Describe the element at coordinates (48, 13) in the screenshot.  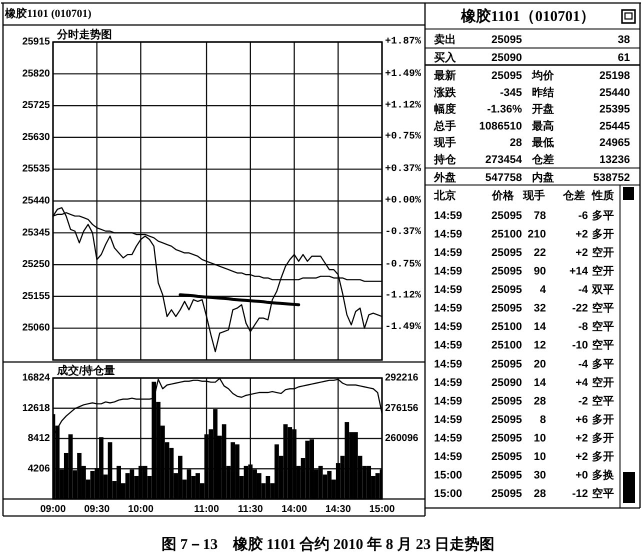
I see `text: 橡胶1101 (010701)` at that location.